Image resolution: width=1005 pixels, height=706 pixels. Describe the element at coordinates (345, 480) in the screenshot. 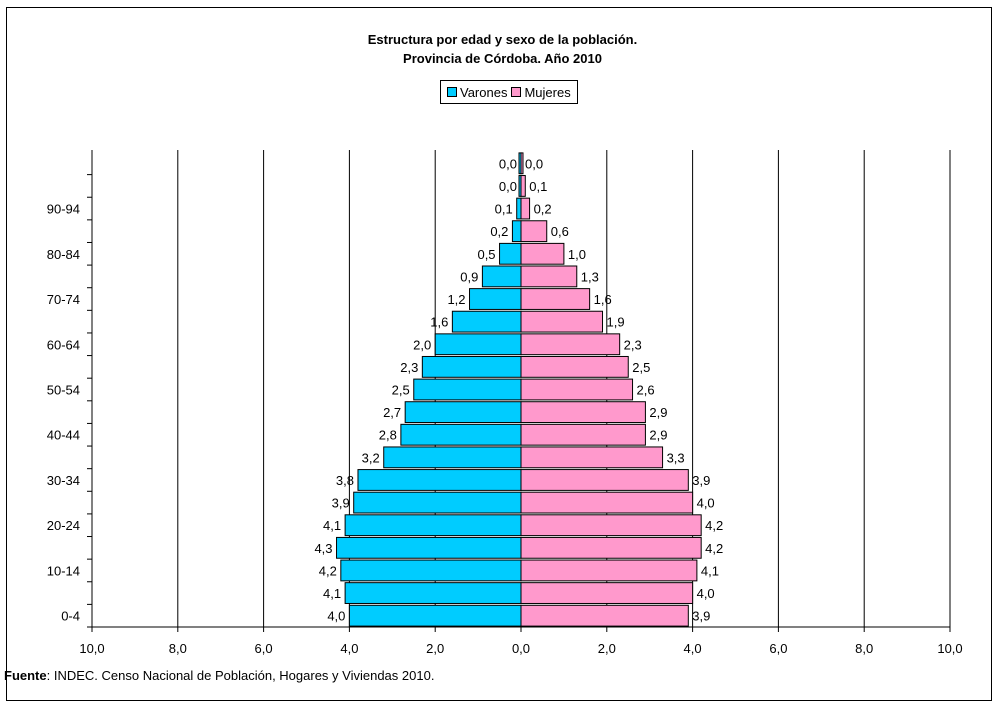

I see `data-label-varones: 3,8` at that location.